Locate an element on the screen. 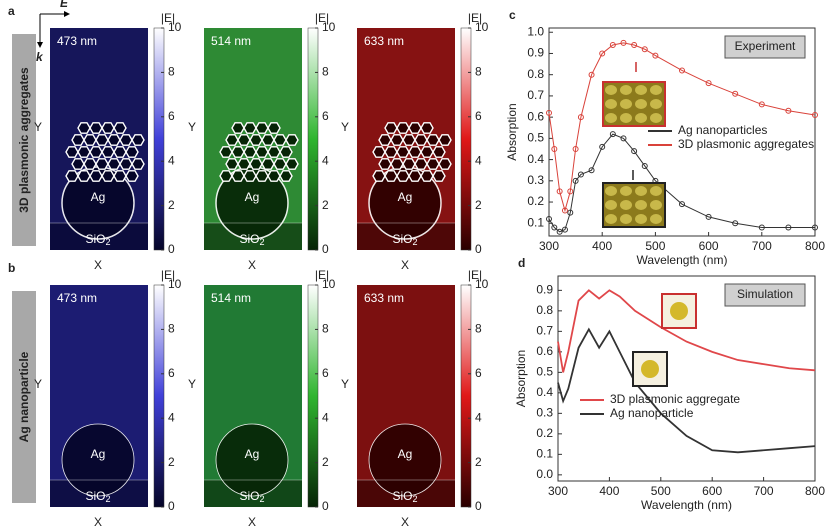  inset-sphere is located at coordinates (650, 369).